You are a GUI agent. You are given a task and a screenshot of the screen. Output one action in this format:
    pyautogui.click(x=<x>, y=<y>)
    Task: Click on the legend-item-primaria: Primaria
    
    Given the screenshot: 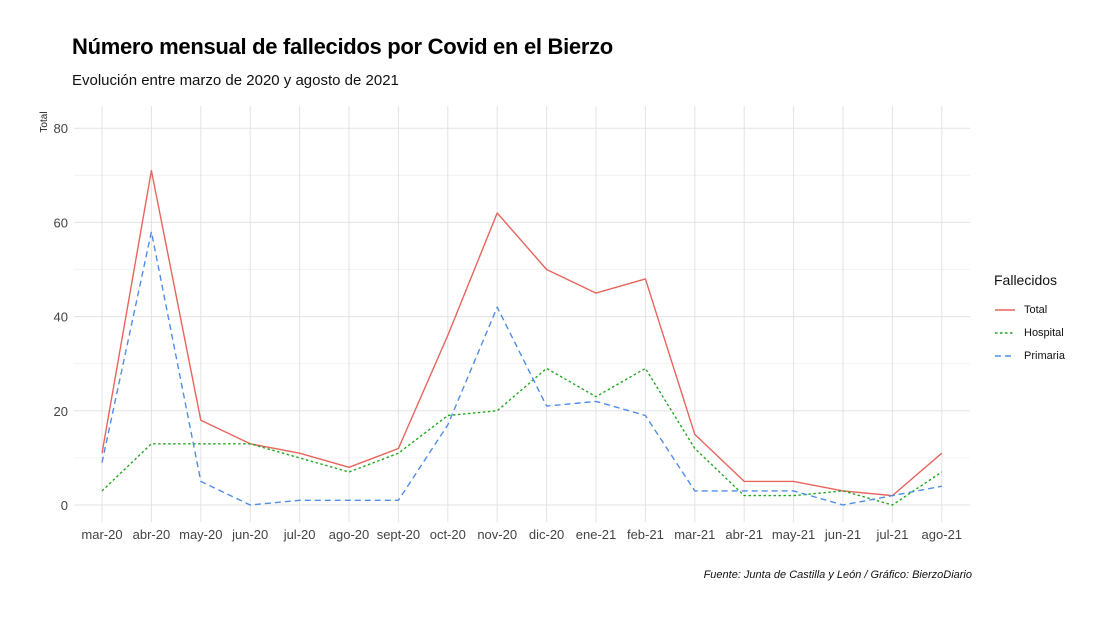 What is the action you would take?
    pyautogui.click(x=1029, y=355)
    